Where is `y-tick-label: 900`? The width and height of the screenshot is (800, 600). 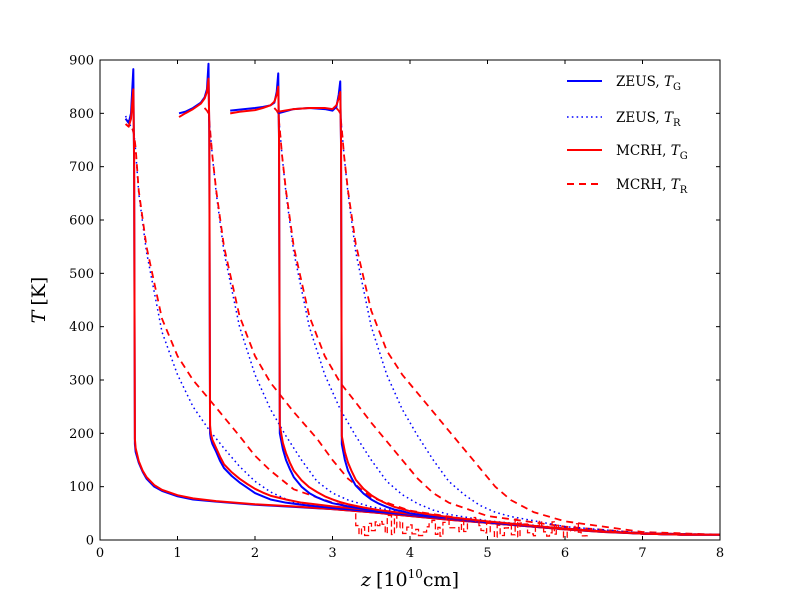
y-tick-label: 900 is located at coordinates (81, 61).